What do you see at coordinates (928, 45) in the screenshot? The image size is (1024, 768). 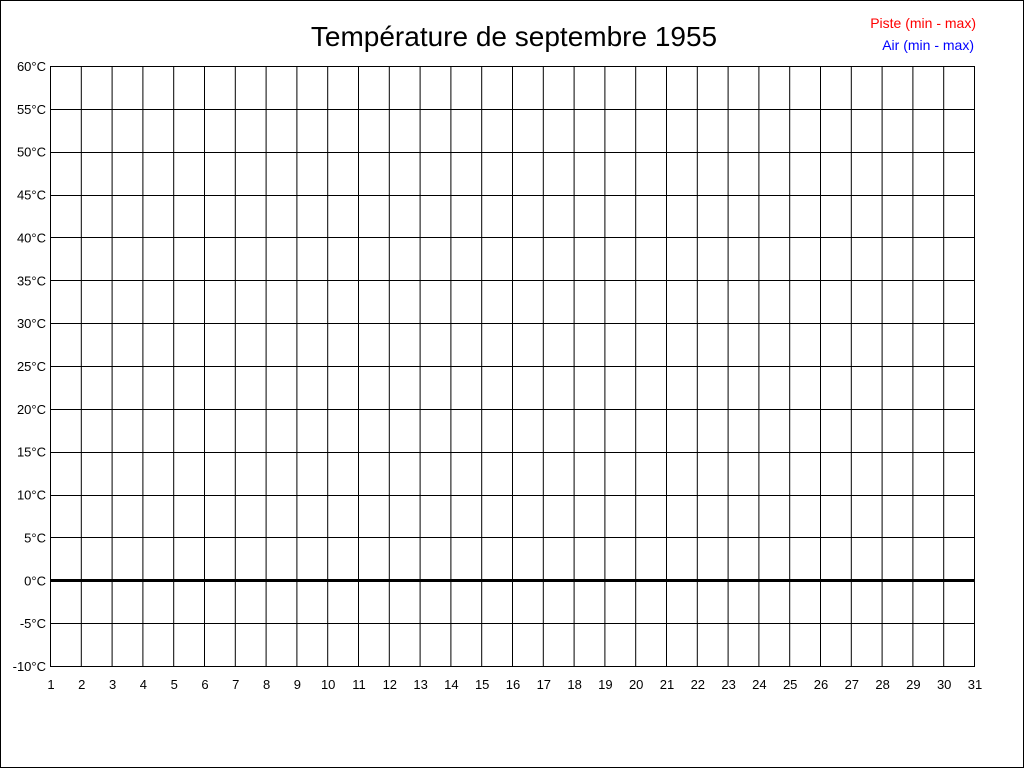 I see `legend-air: Air (min - max)` at bounding box center [928, 45].